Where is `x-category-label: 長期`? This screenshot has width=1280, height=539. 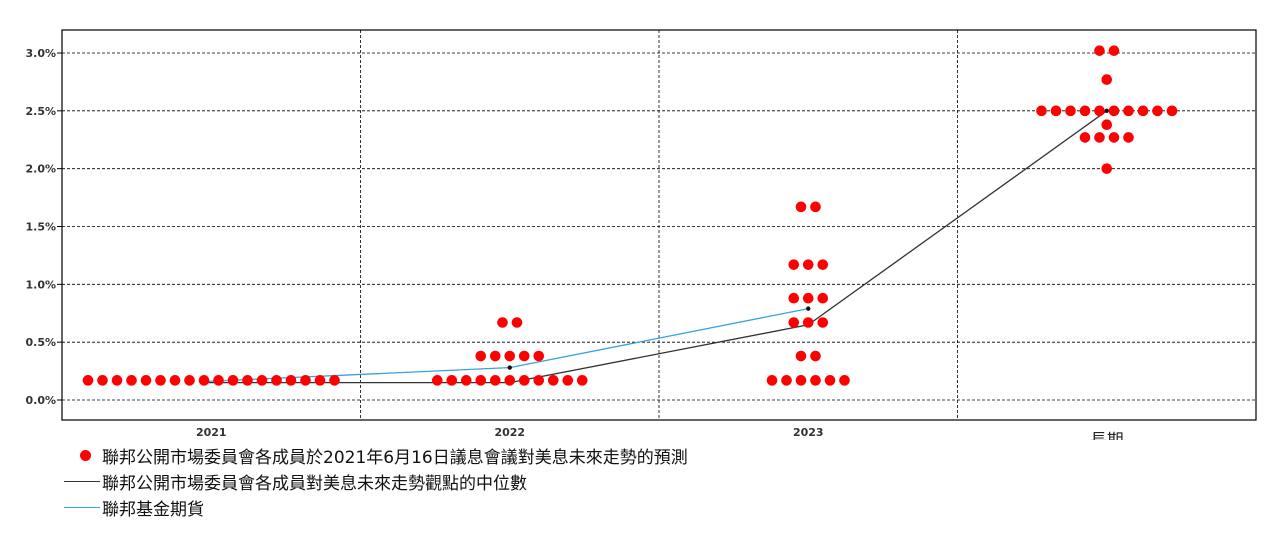
x-category-label: 長期 is located at coordinates (1107, 435).